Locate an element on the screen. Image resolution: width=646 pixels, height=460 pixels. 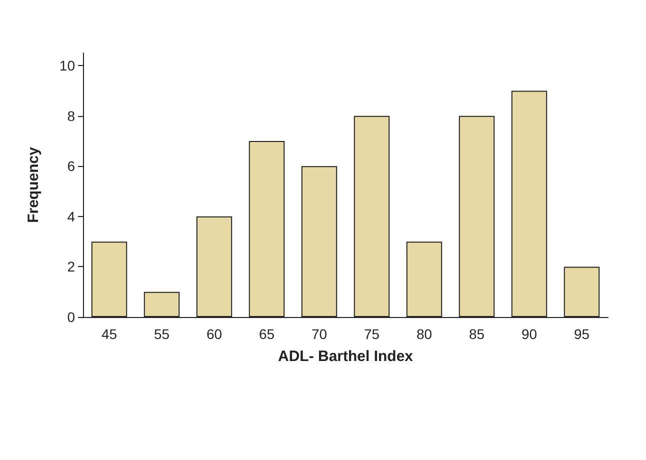
y-axis-title: Frequency is located at coordinates (33, 184).